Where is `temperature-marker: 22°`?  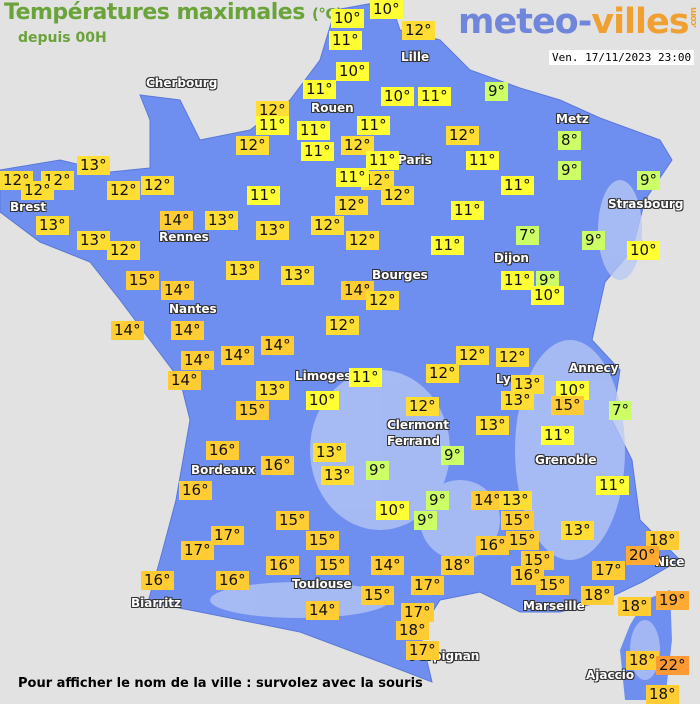 temperature-marker: 22° is located at coordinates (672, 665).